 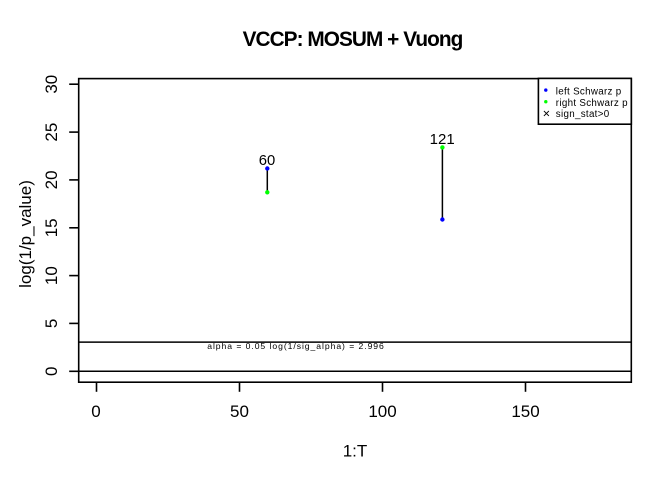 What do you see at coordinates (25, 234) in the screenshot?
I see `svg-text: log(1/p_value)` at bounding box center [25, 234].